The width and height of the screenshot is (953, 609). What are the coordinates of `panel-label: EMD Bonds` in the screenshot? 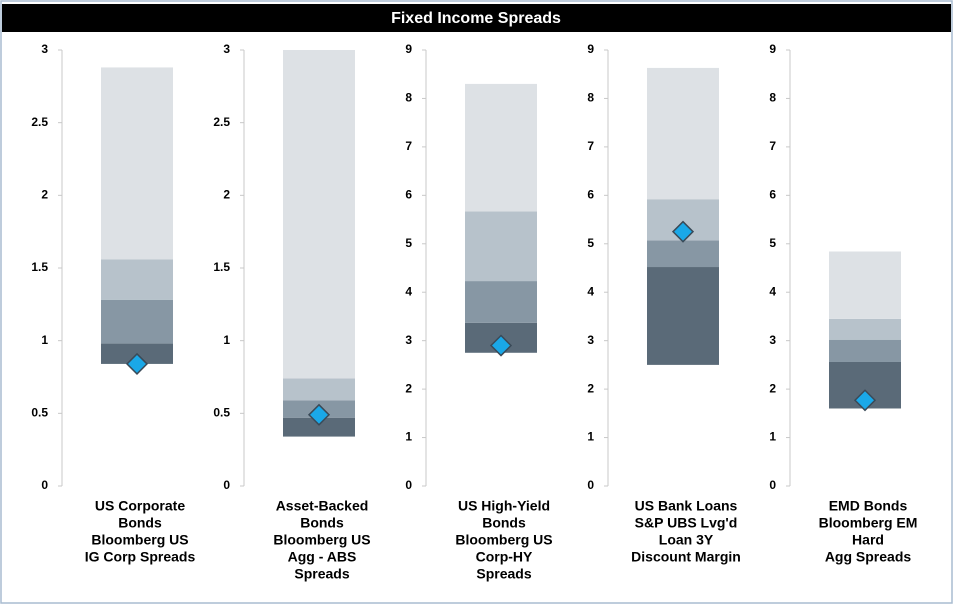 It's located at (868, 506).